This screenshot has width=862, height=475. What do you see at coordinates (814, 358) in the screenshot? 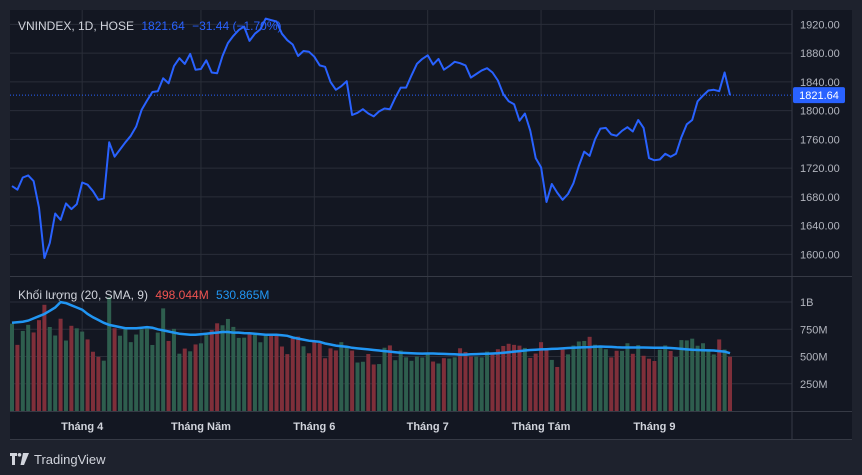
I see `volume-tick-label: 500M` at bounding box center [814, 358].